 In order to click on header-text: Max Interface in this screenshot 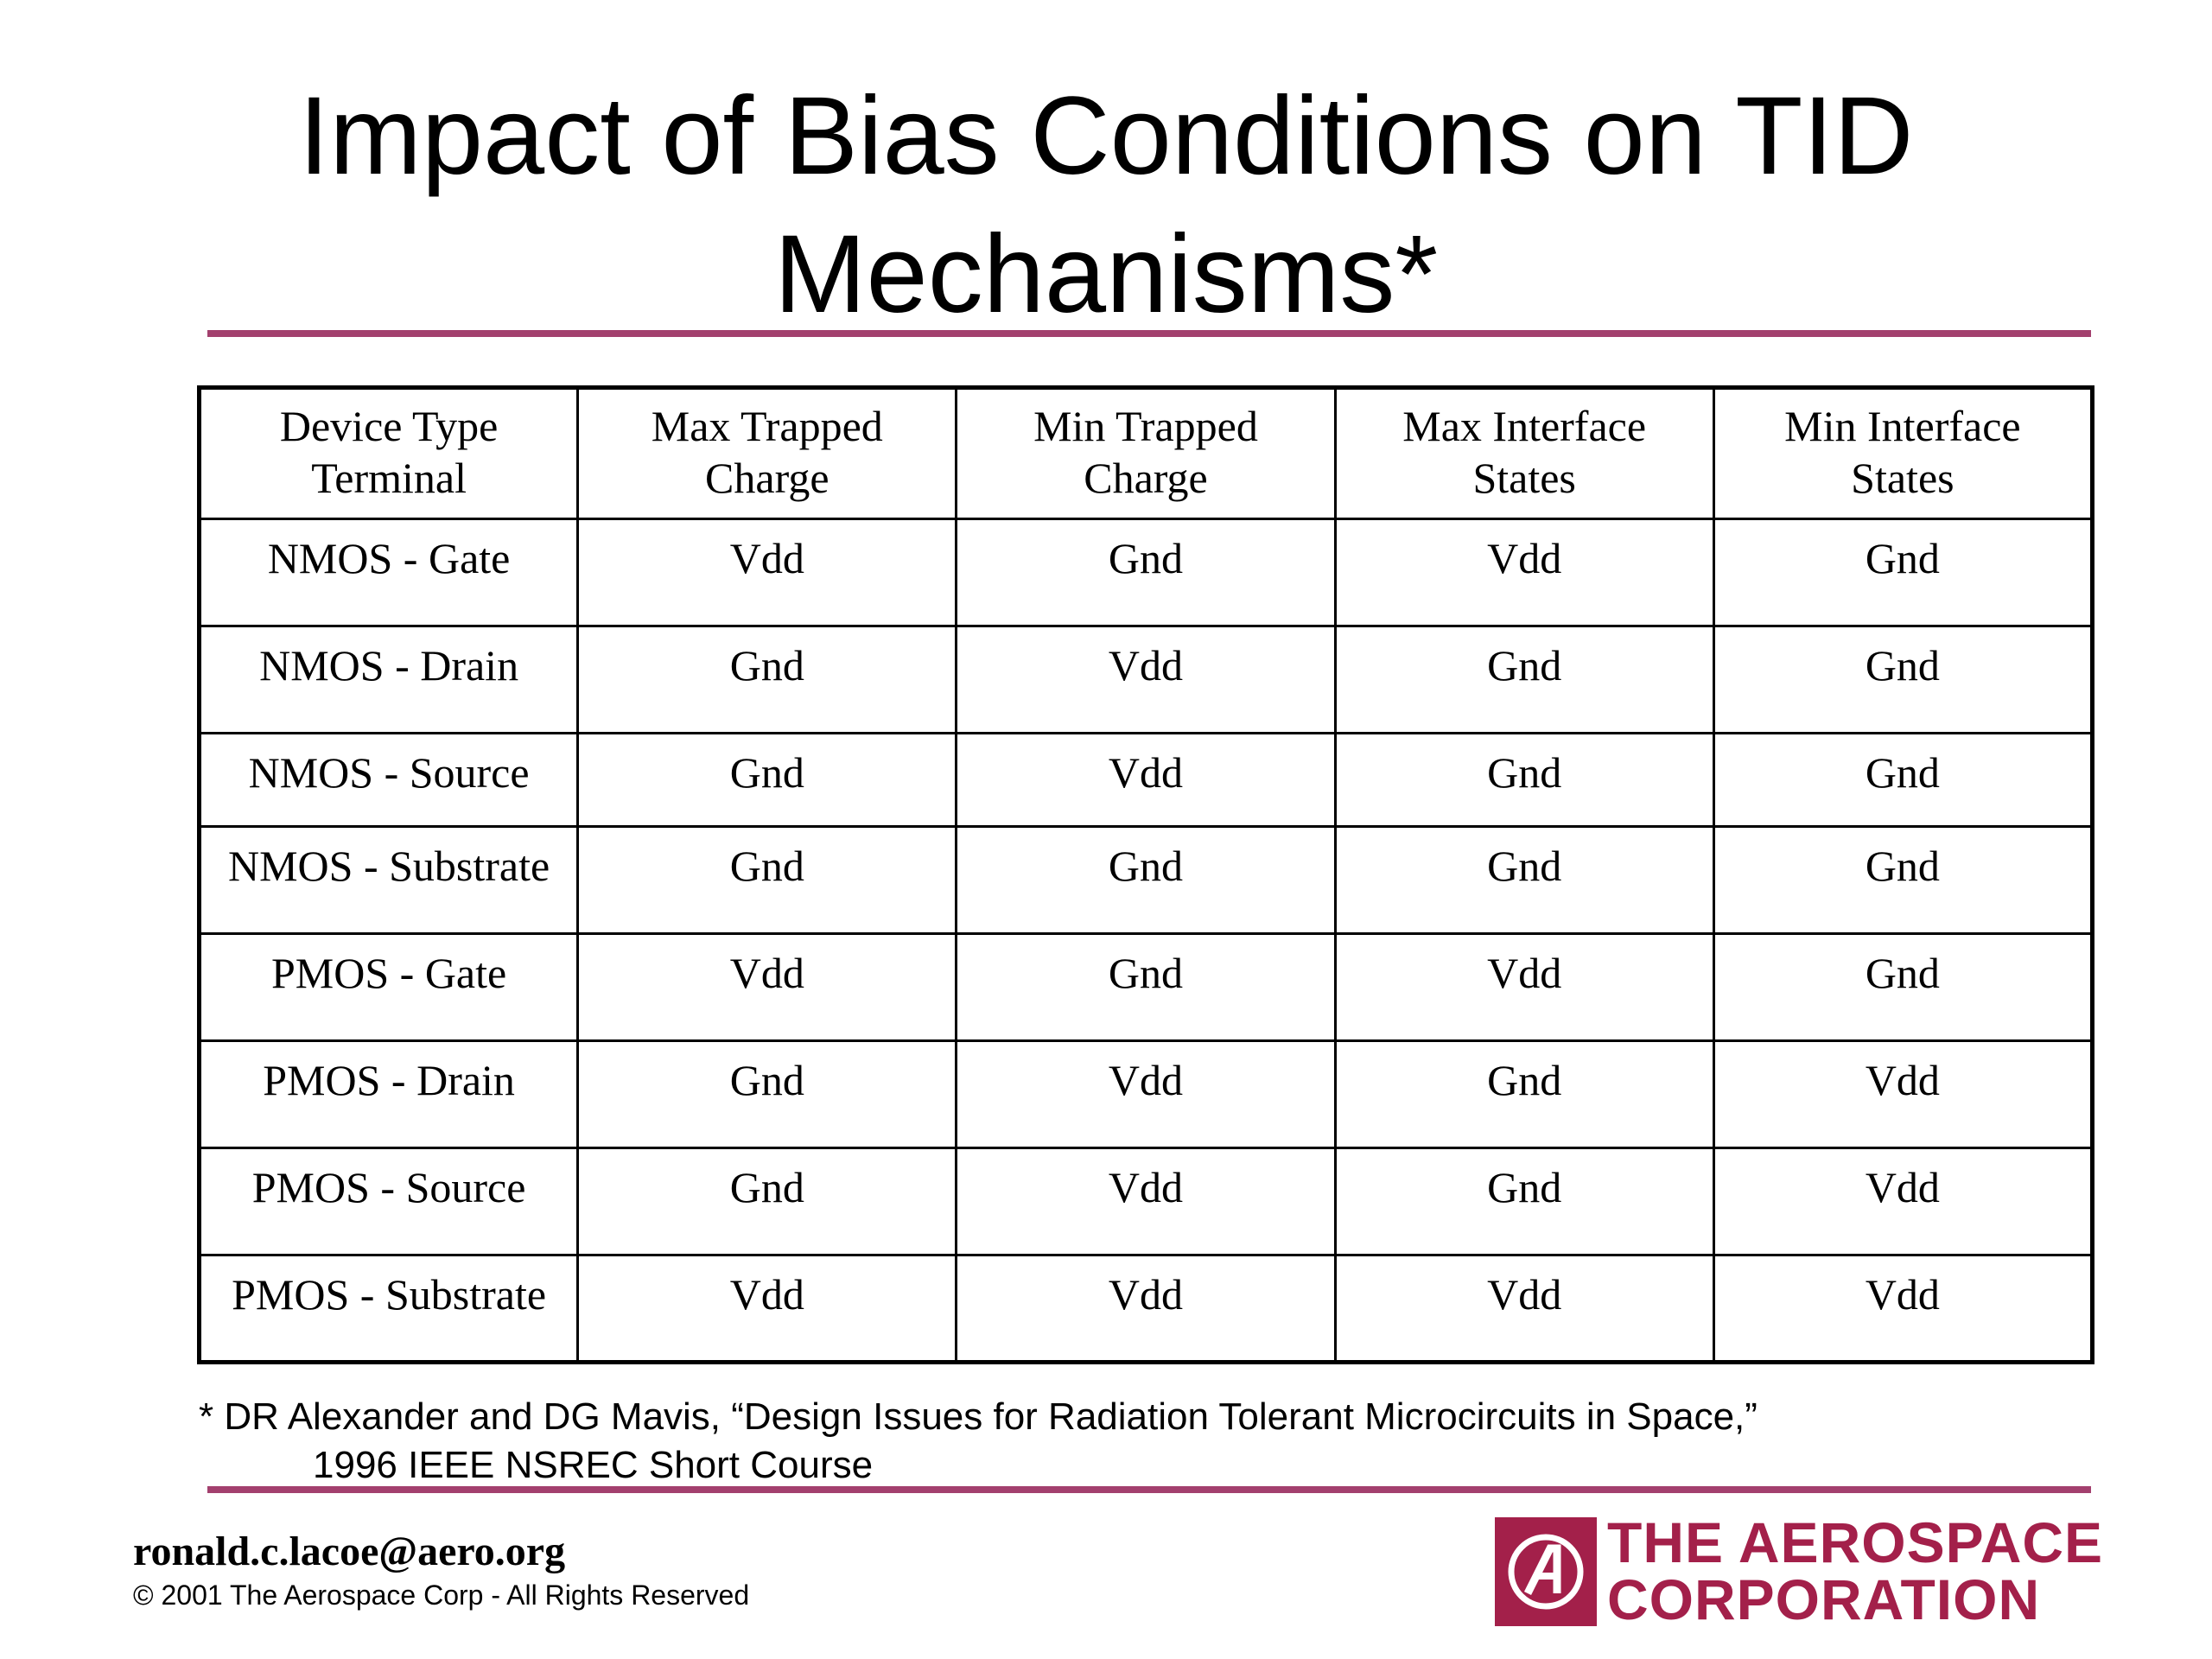, I will do `click(1524, 426)`.